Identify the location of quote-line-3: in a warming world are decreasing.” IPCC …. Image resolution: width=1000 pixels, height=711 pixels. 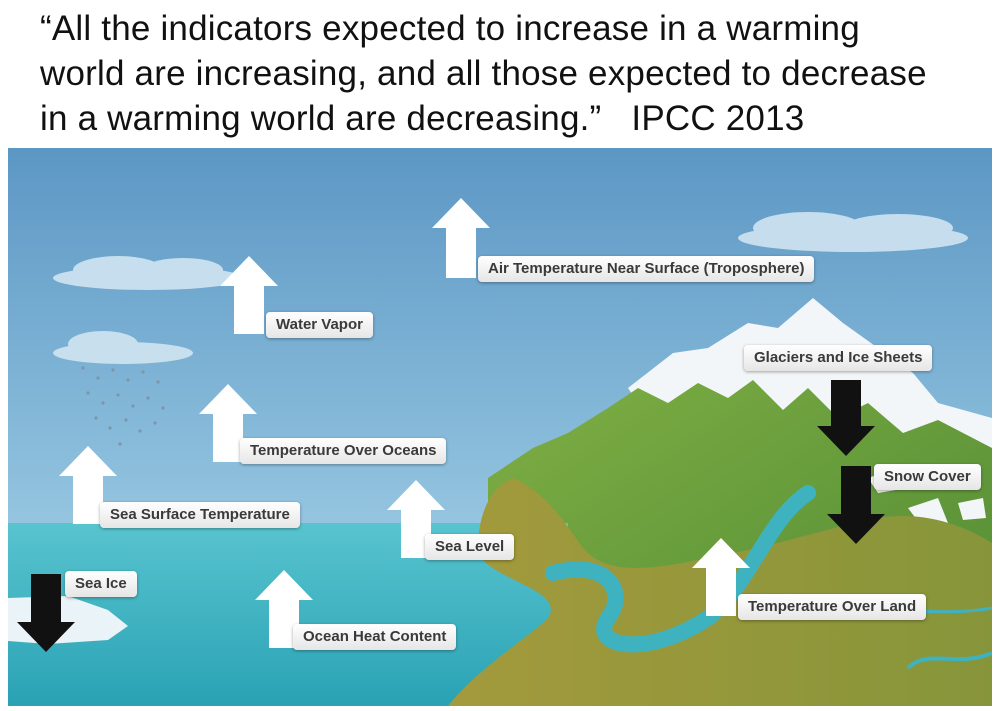
(510, 118).